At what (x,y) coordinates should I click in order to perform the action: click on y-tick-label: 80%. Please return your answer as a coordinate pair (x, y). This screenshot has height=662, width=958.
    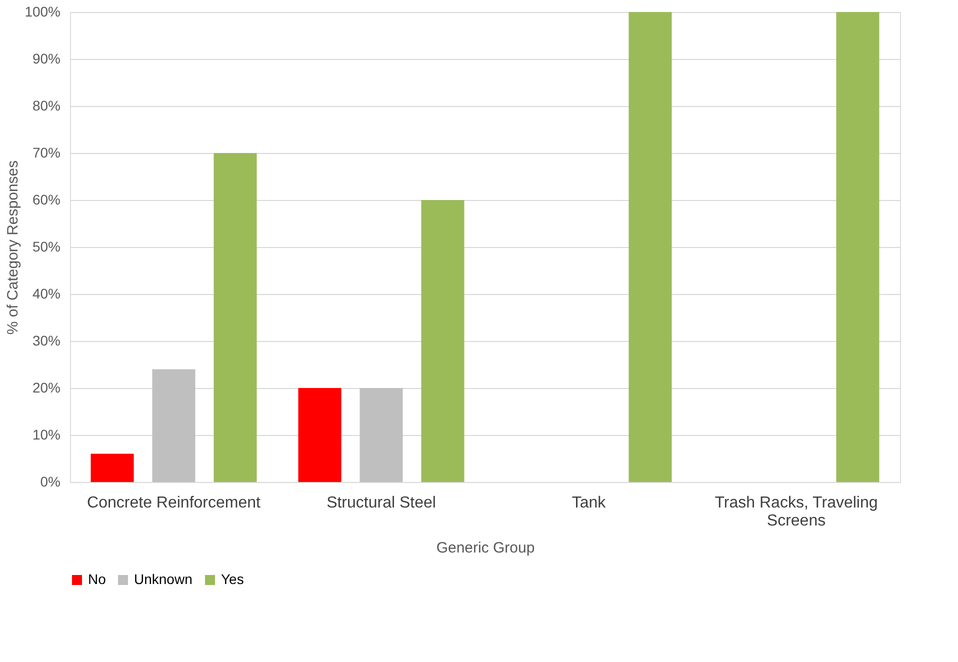
    Looking at the image, I should click on (46, 106).